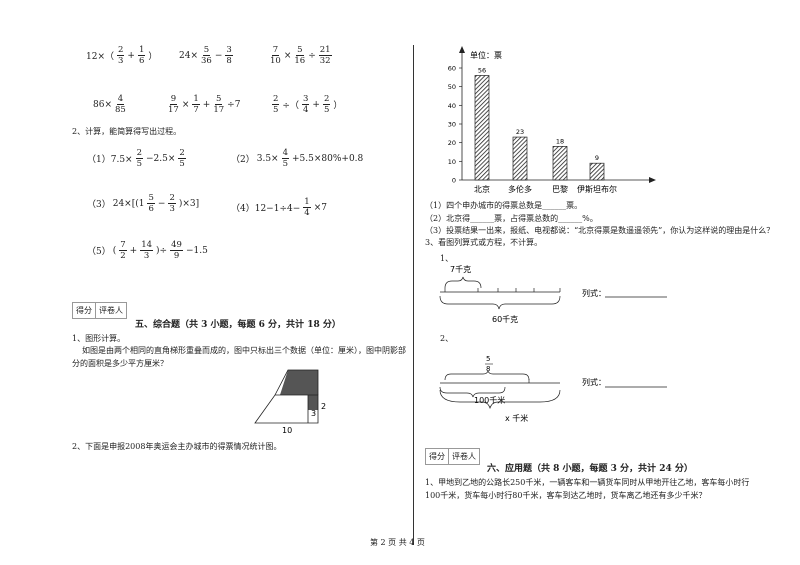 The image size is (800, 565). I want to click on fraction: 7 10, so click(275, 55).